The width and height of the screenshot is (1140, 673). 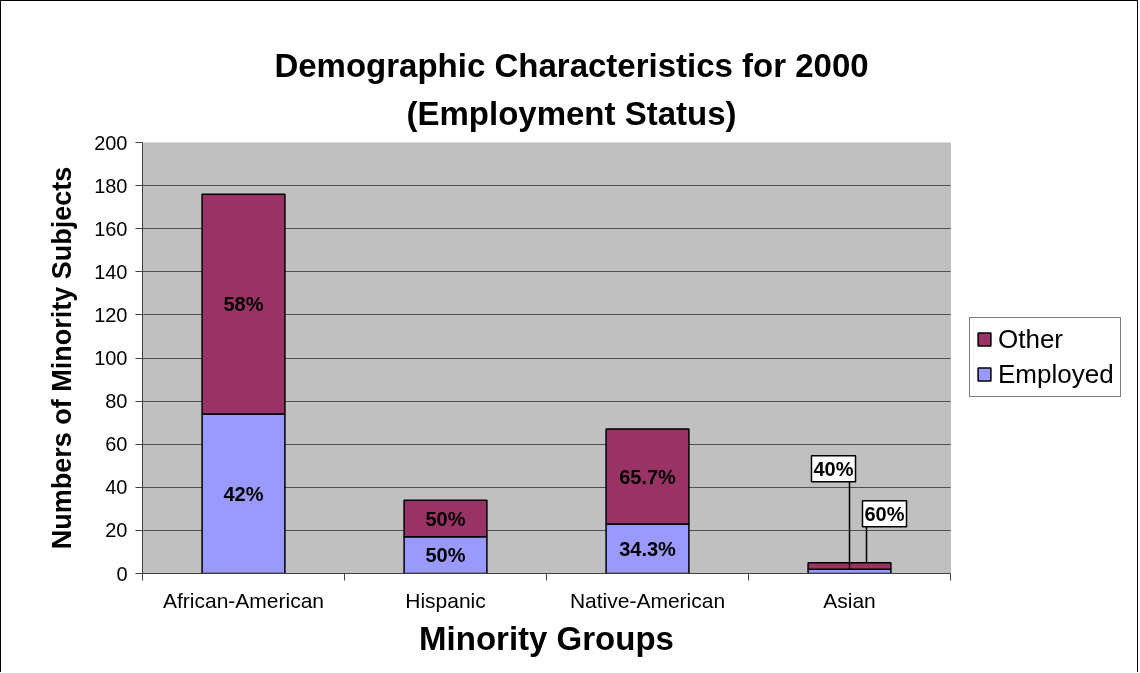 I want to click on annotation: 34.3%, so click(x=648, y=548).